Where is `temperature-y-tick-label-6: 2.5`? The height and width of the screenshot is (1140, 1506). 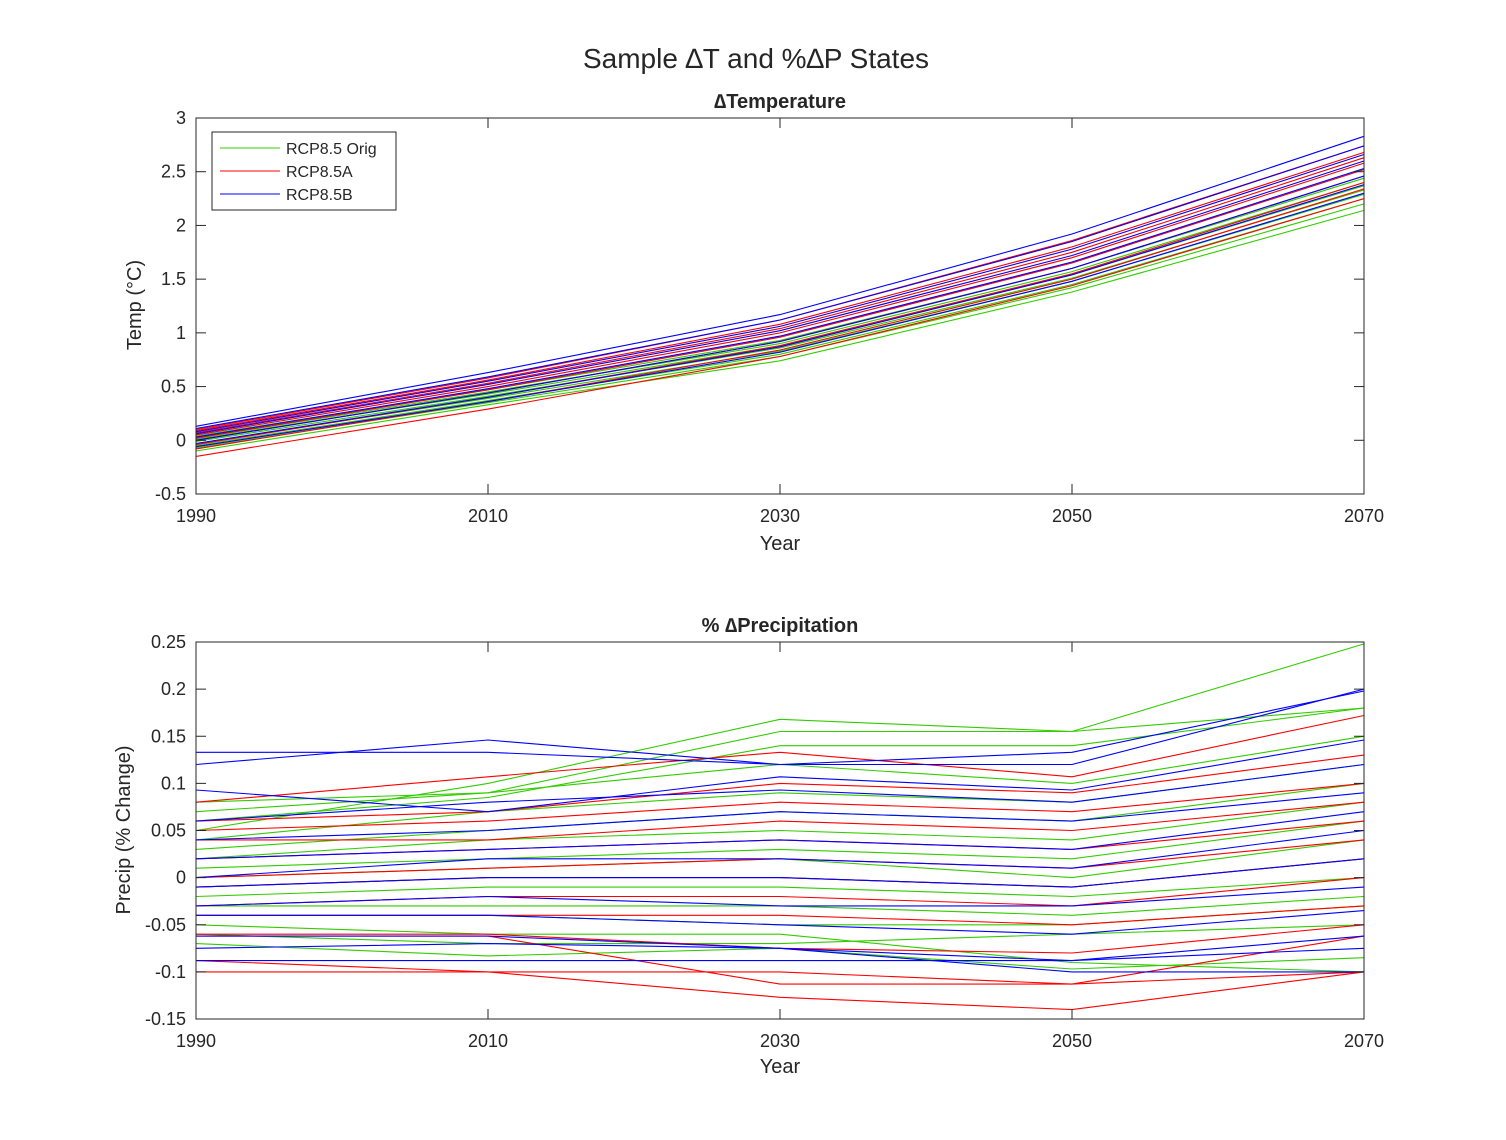 temperature-y-tick-label-6: 2.5 is located at coordinates (173, 172).